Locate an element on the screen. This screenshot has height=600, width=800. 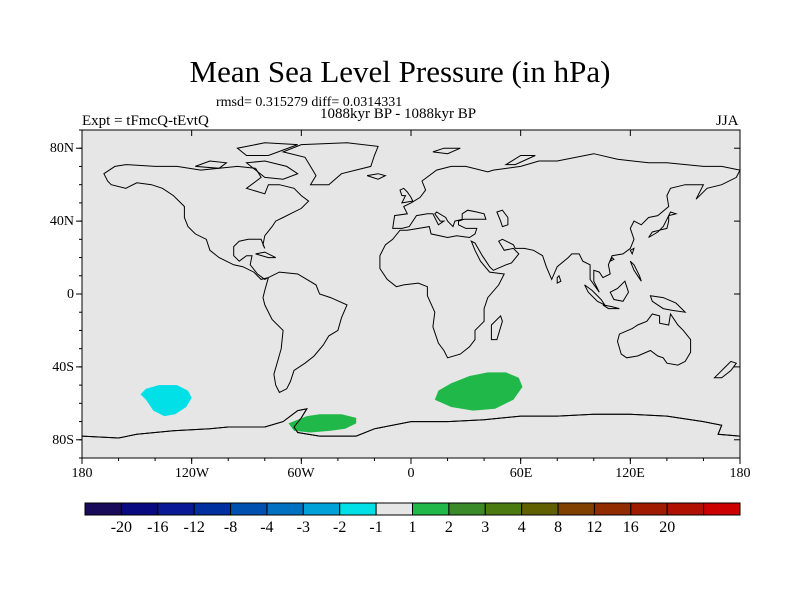
colorbar-label: -20 is located at coordinates (121, 527).